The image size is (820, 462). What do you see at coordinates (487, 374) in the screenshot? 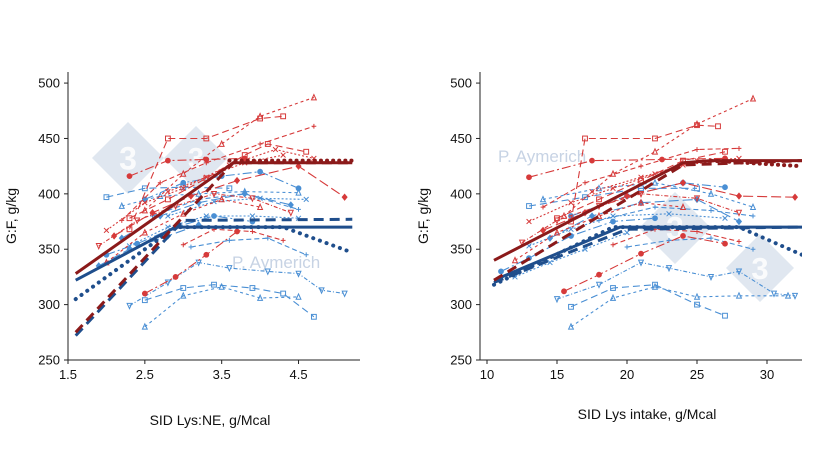
I see `x-tick-label: 10` at bounding box center [487, 374].